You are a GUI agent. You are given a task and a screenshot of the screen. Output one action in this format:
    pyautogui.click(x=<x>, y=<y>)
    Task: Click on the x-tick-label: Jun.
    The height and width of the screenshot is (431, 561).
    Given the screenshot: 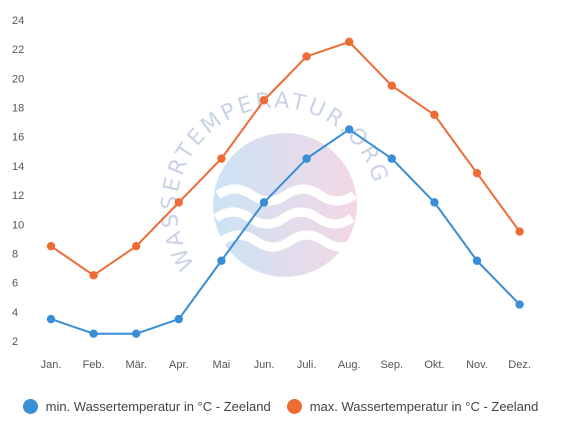 What is the action you would take?
    pyautogui.click(x=264, y=365)
    